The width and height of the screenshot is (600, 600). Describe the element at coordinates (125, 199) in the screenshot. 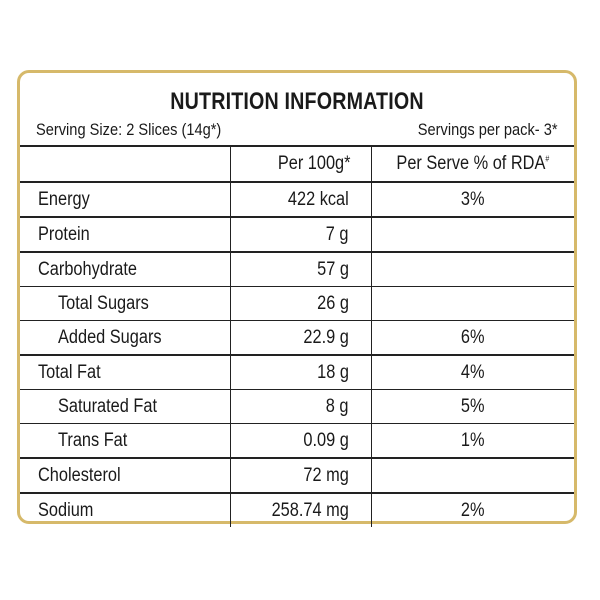

I see `nutrient-name: Energy` at that location.